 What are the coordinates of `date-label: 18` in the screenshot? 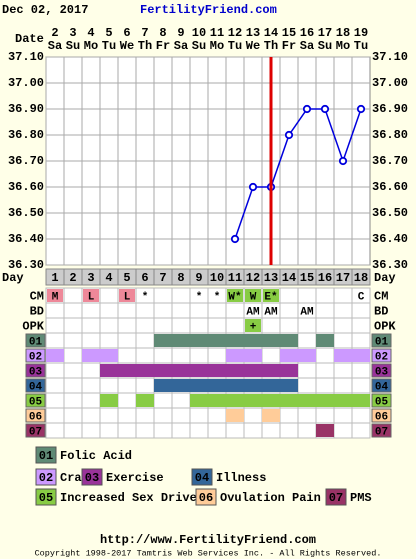 It's located at (343, 33).